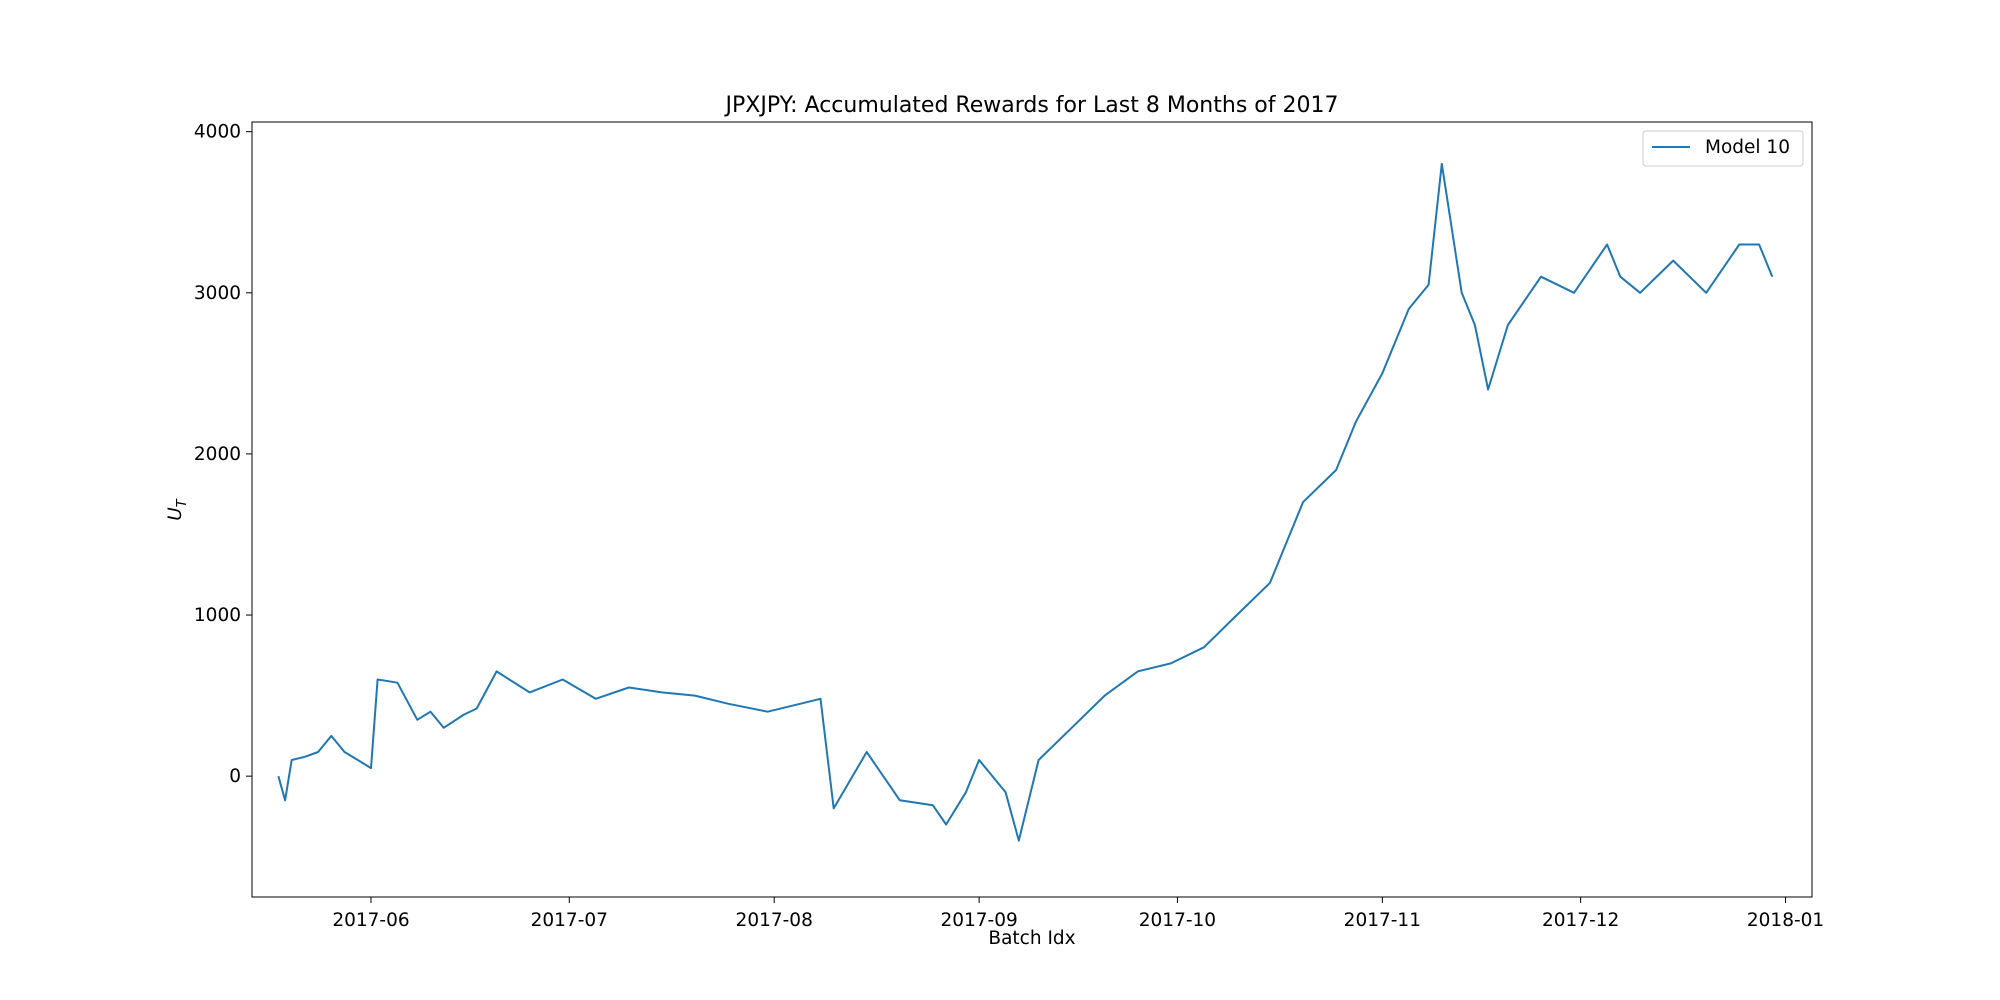  Describe the element at coordinates (569, 920) in the screenshot. I see `x-tick-label: 2017-07` at that location.